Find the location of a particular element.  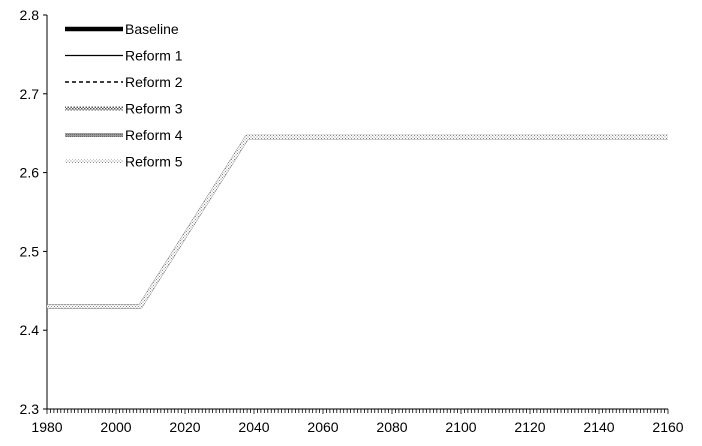

y-tick-label: 2.3 is located at coordinates (30, 409).